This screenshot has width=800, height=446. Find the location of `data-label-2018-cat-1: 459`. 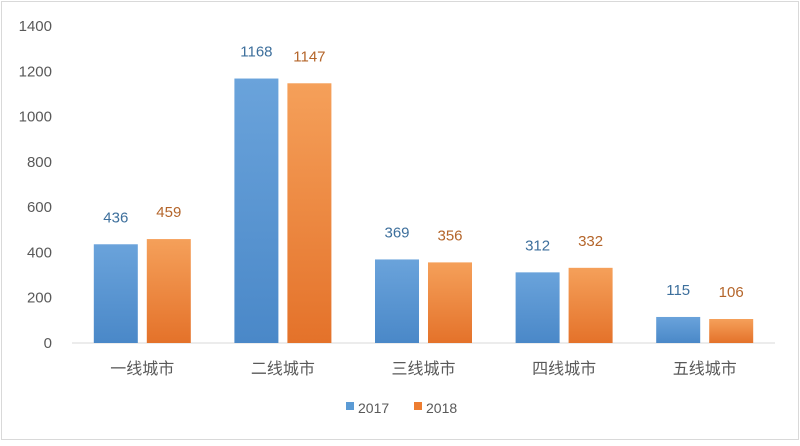

data-label-2018-cat-1: 459 is located at coordinates (168, 212).